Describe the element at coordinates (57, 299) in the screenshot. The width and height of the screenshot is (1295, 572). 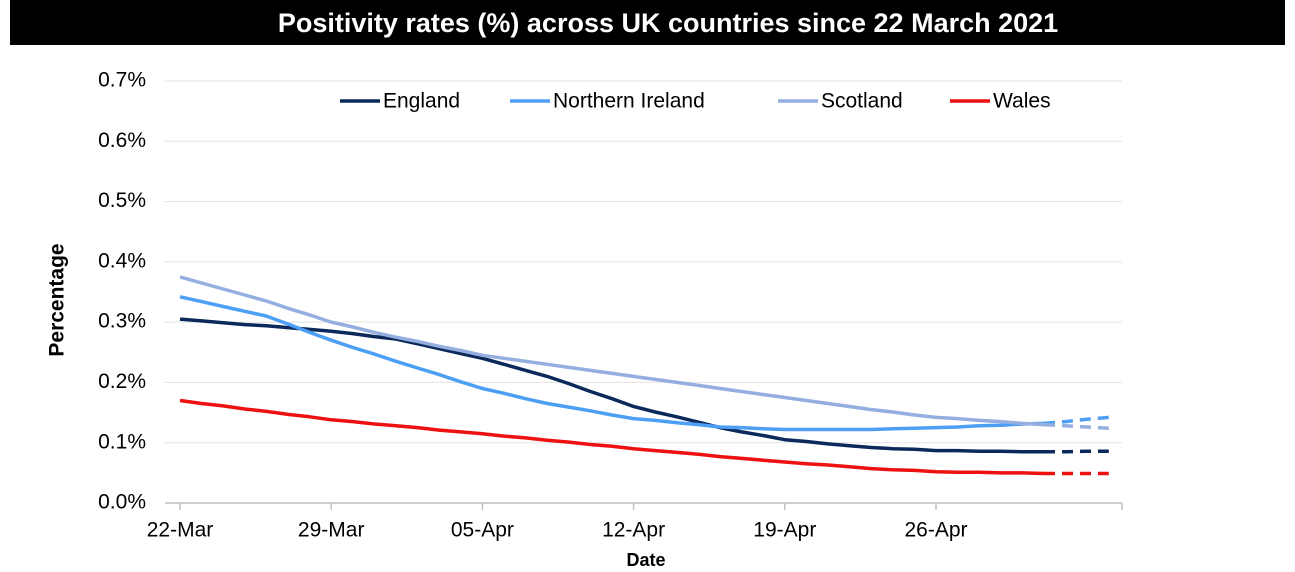
I see `y-axis-label: Percentage` at that location.